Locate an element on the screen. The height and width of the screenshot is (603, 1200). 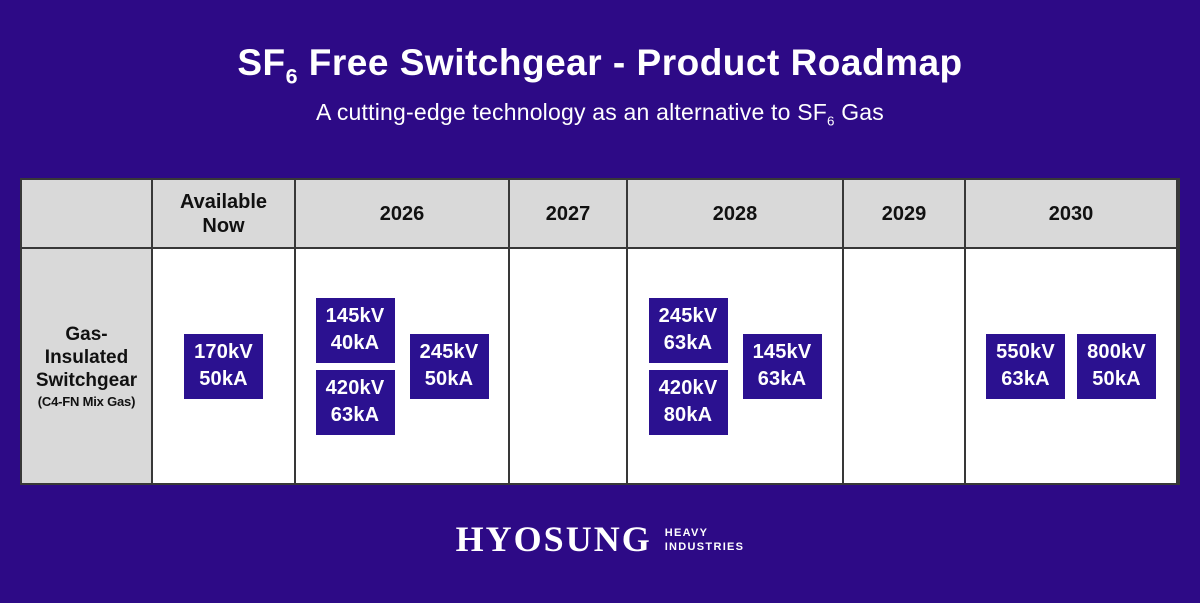
cell-available-now: 170kV 50kA is located at coordinates (223, 366).